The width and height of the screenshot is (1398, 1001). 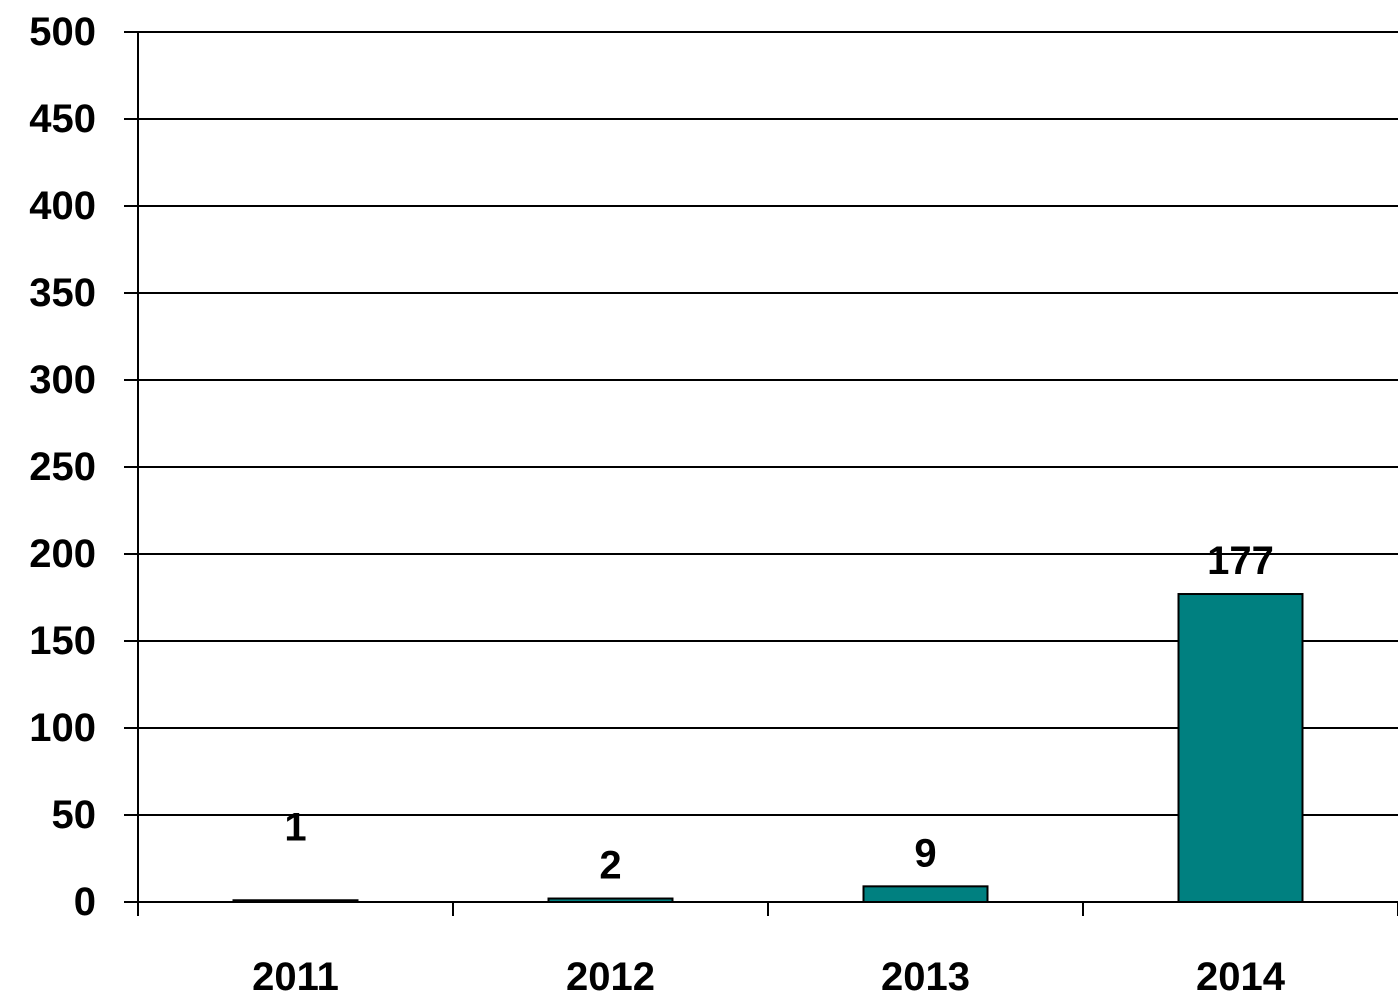 What do you see at coordinates (62, 641) in the screenshot?
I see `y-tick-label-150: 150` at bounding box center [62, 641].